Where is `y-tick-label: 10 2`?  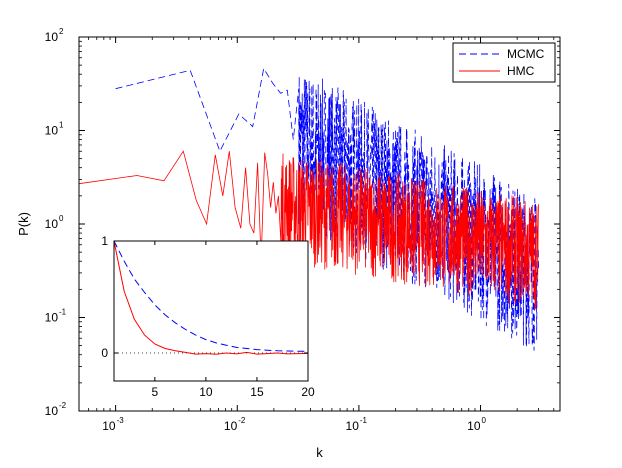 y-tick-label: 10 2 is located at coordinates (54, 35).